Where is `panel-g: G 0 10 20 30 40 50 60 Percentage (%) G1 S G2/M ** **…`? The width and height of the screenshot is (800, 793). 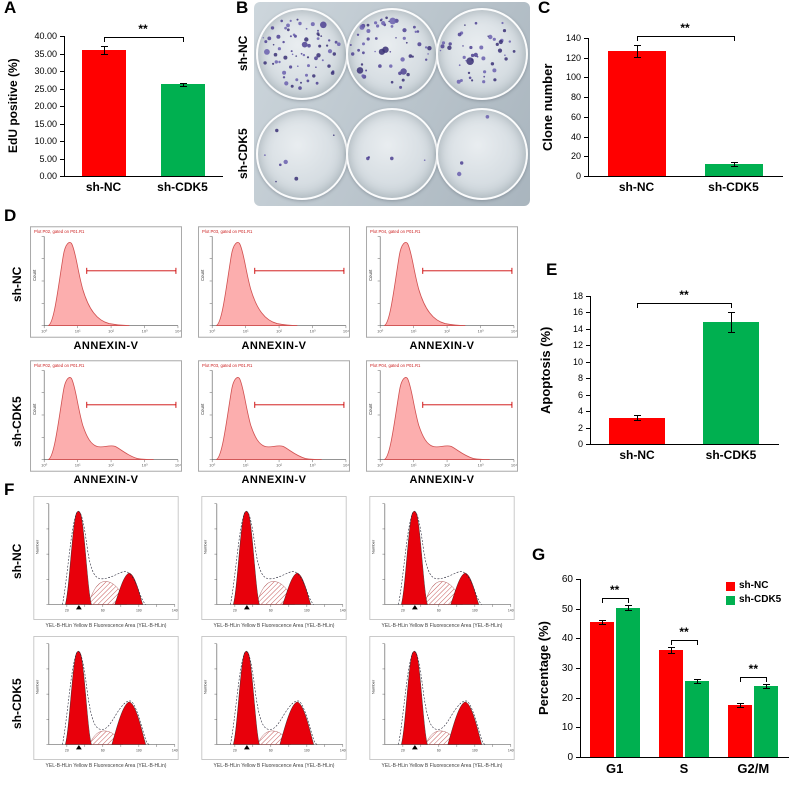
panel-g: G 0 10 20 30 40 50 60 Percentage (%) G1 S G2/M ** **… is located at coordinates (666, 669).